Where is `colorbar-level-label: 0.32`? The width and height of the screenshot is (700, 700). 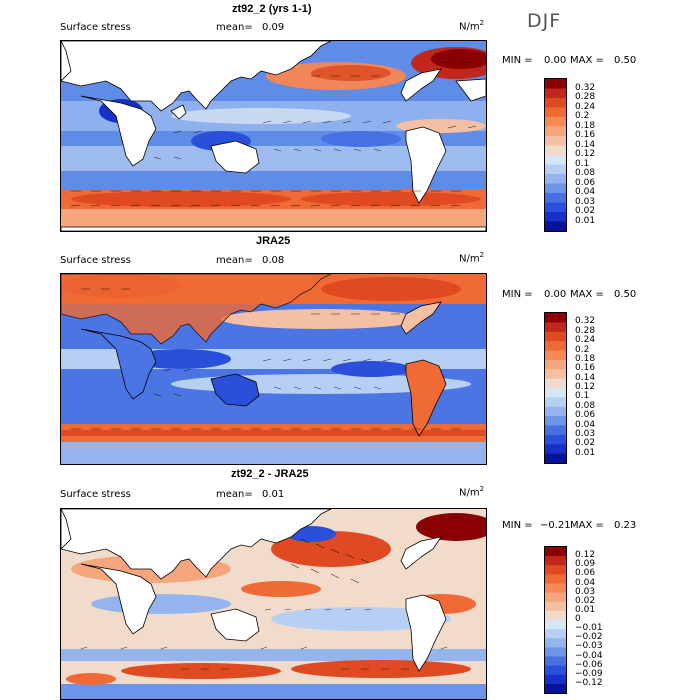 colorbar-level-label: 0.32 is located at coordinates (585, 321).